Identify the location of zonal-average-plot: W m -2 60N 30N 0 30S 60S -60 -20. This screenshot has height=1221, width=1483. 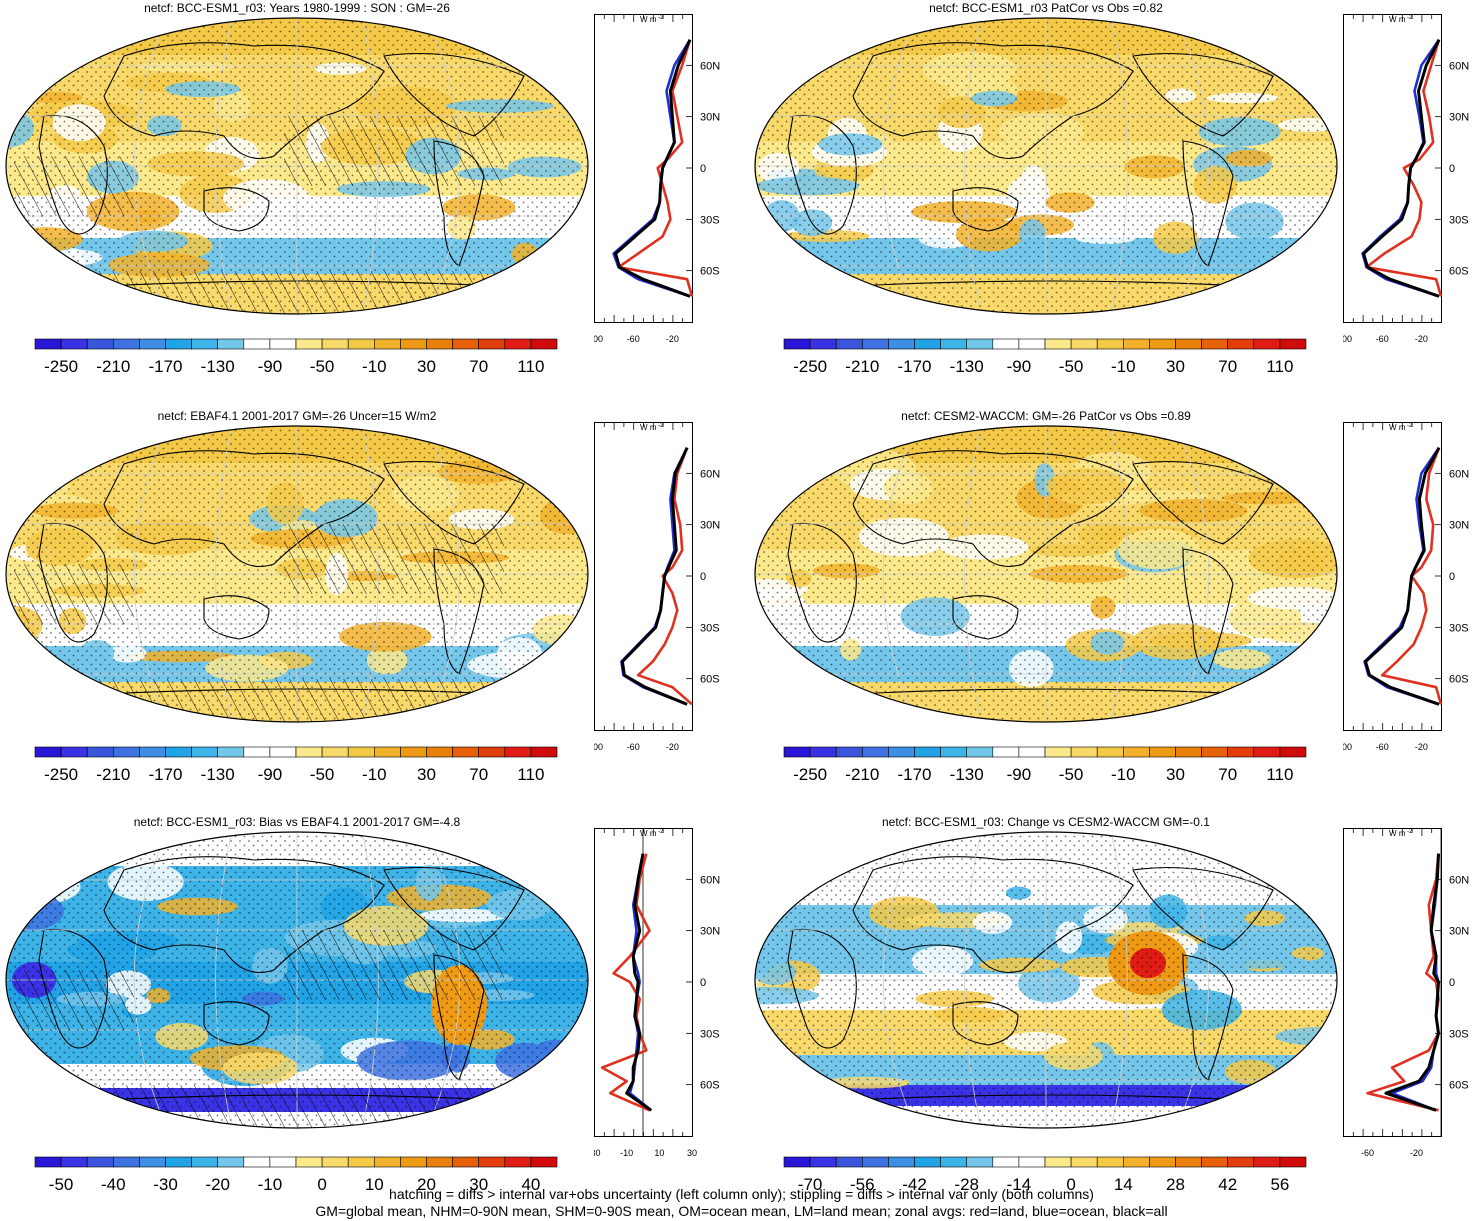
(1406, 993).